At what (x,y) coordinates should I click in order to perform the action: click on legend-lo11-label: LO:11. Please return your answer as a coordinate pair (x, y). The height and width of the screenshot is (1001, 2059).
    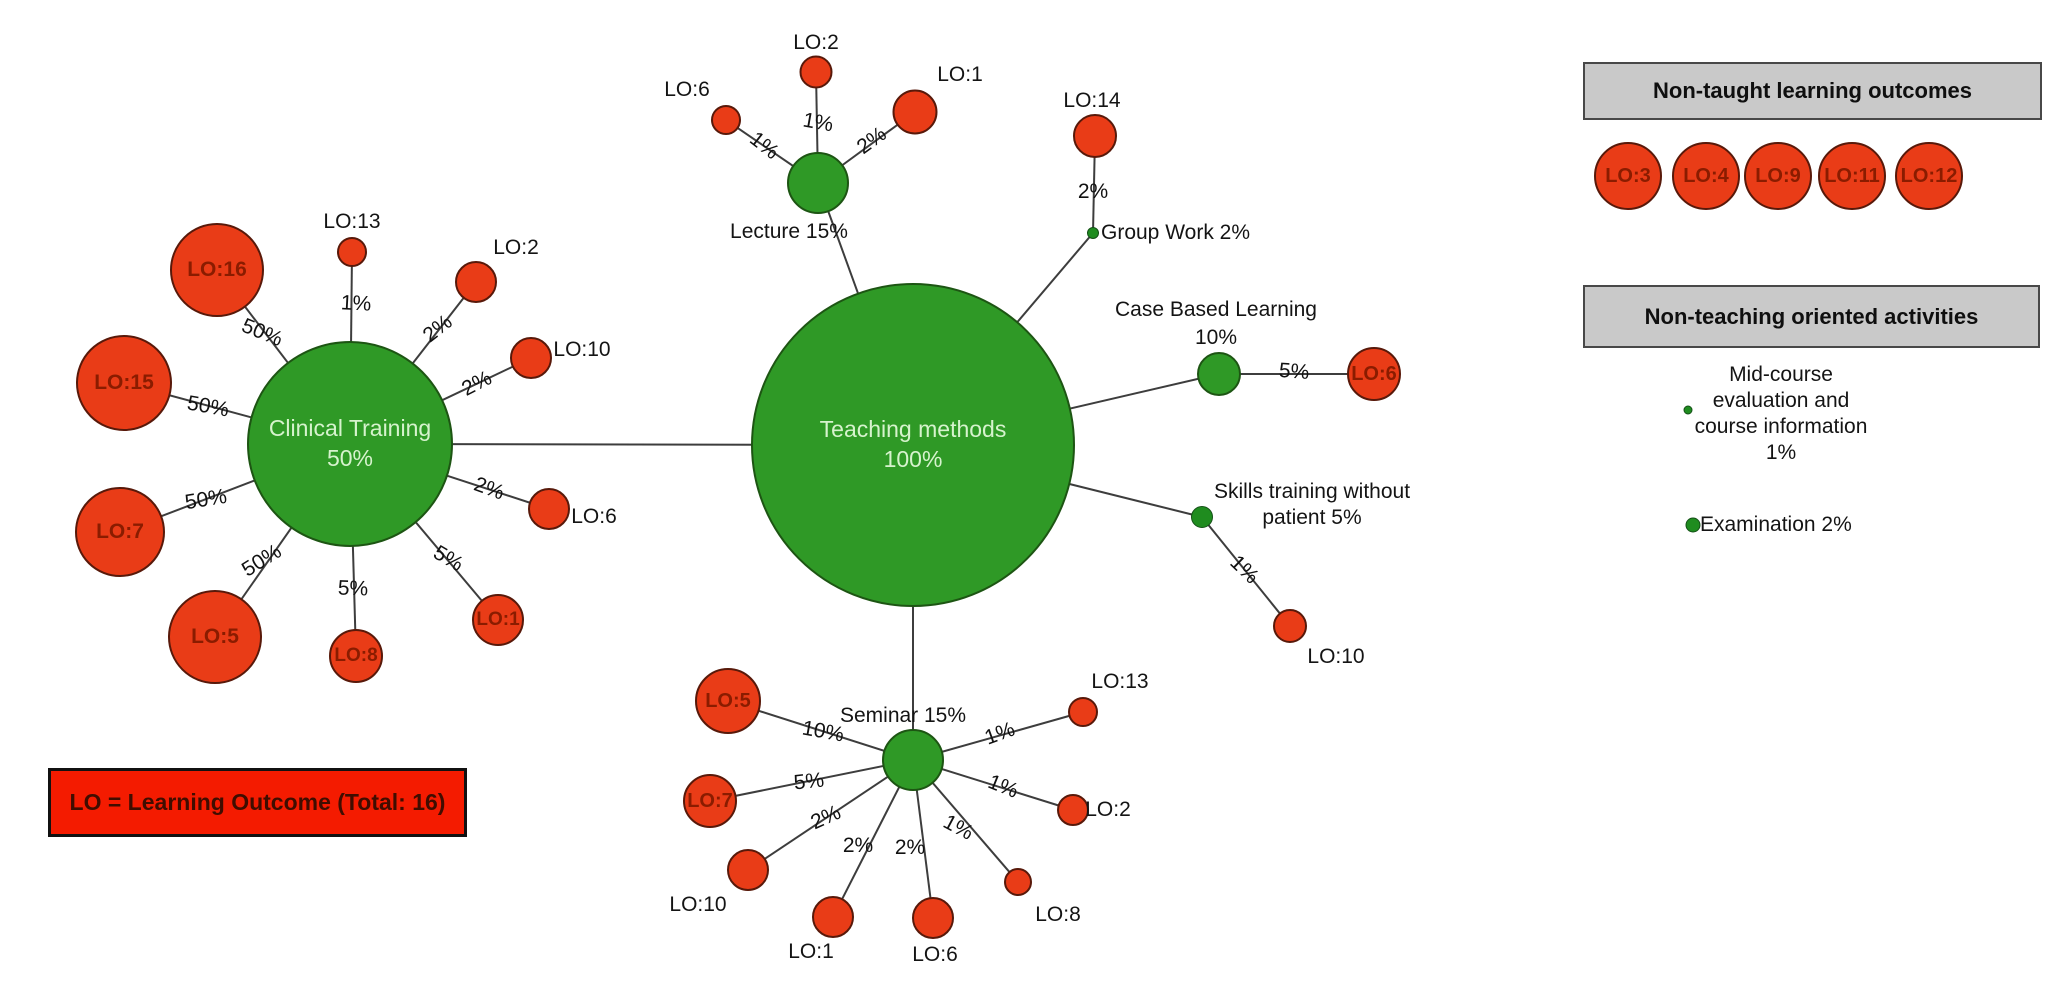
    Looking at the image, I should click on (1852, 175).